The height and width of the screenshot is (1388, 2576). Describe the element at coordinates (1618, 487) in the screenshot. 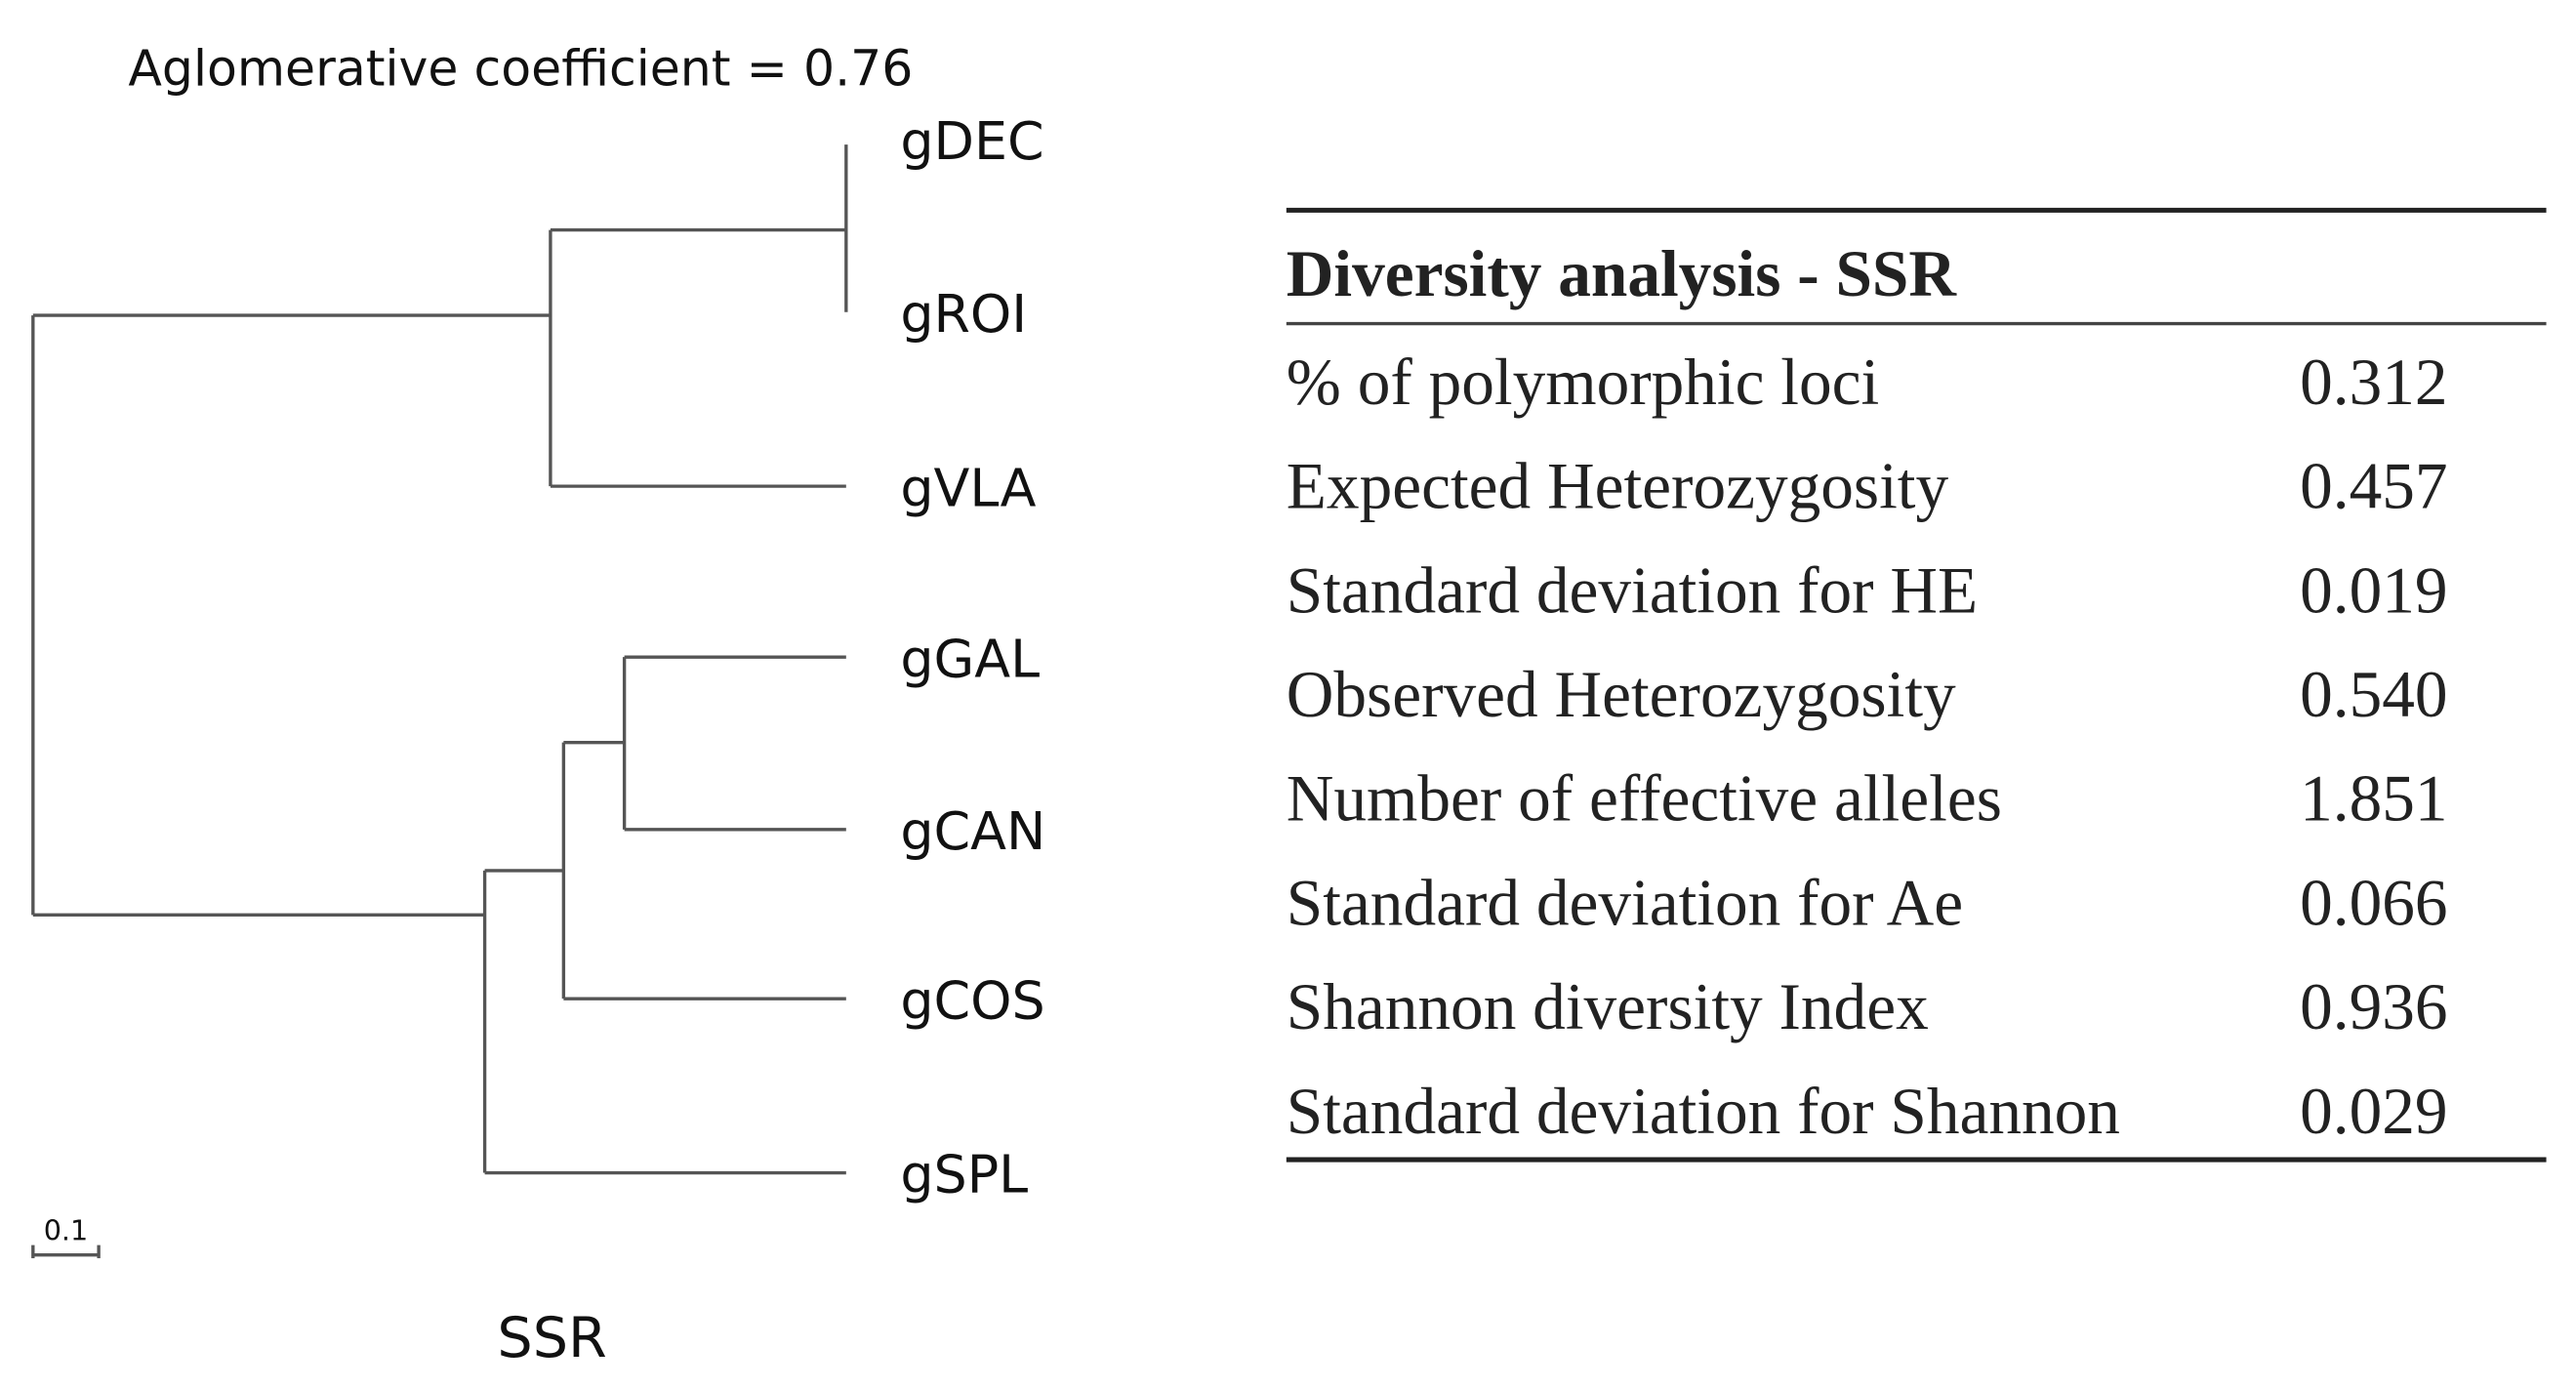

I see `row-label: Expected Heterozygosity` at that location.